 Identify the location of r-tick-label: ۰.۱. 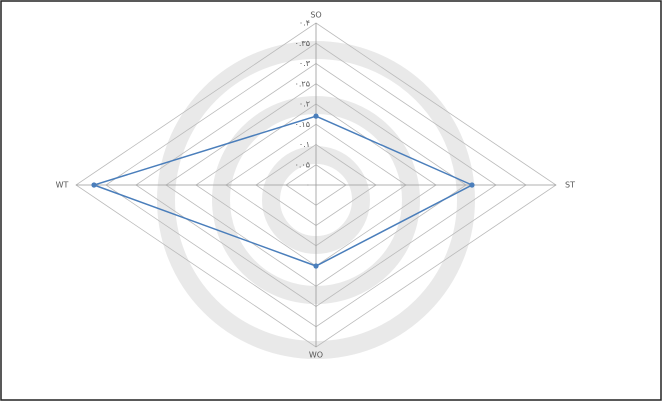
(304, 144).